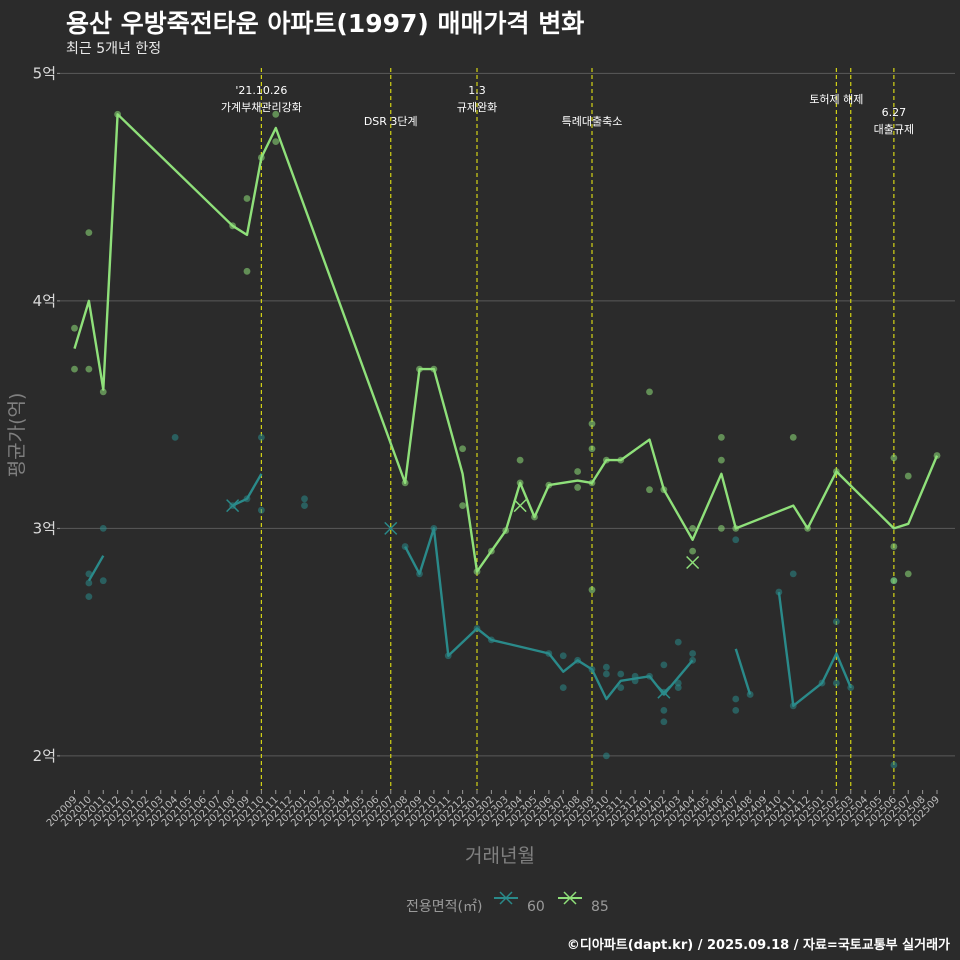 The height and width of the screenshot is (960, 960). What do you see at coordinates (836, 99) in the screenshot?
I see `annotation-202502-0: 토허제 해제` at bounding box center [836, 99].